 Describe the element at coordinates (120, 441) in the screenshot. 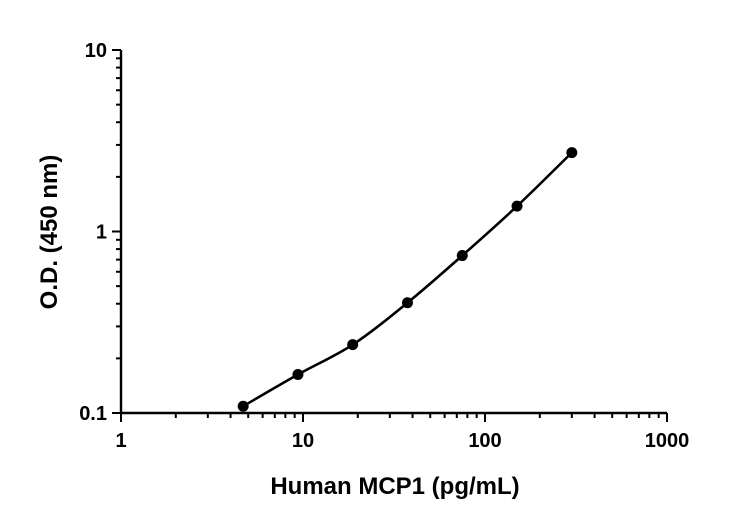

I see `x-tick-label: 1` at that location.